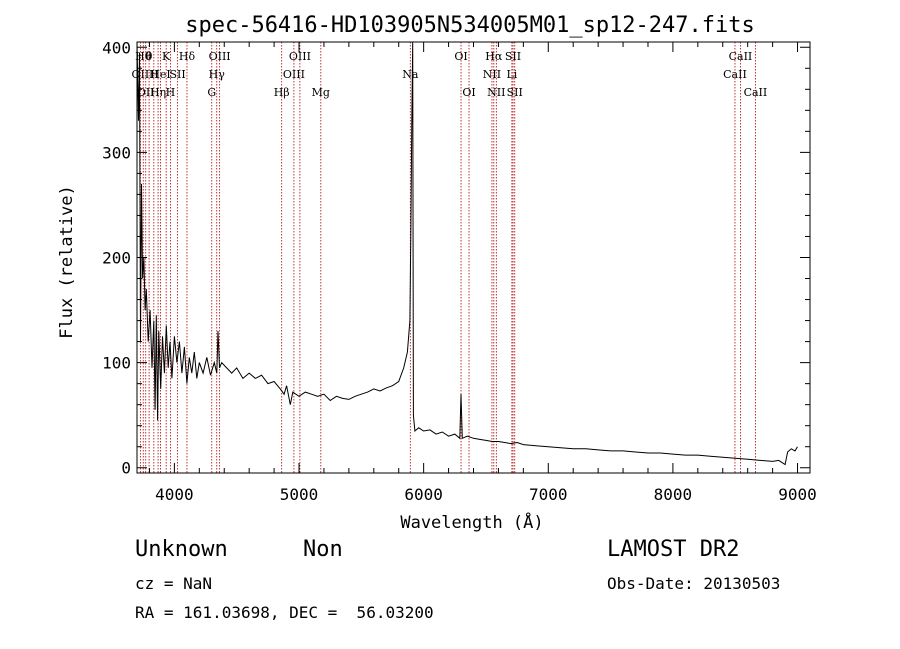 This screenshot has width=900, height=649. What do you see at coordinates (116, 363) in the screenshot?
I see `y-tick-label: 100` at bounding box center [116, 363].